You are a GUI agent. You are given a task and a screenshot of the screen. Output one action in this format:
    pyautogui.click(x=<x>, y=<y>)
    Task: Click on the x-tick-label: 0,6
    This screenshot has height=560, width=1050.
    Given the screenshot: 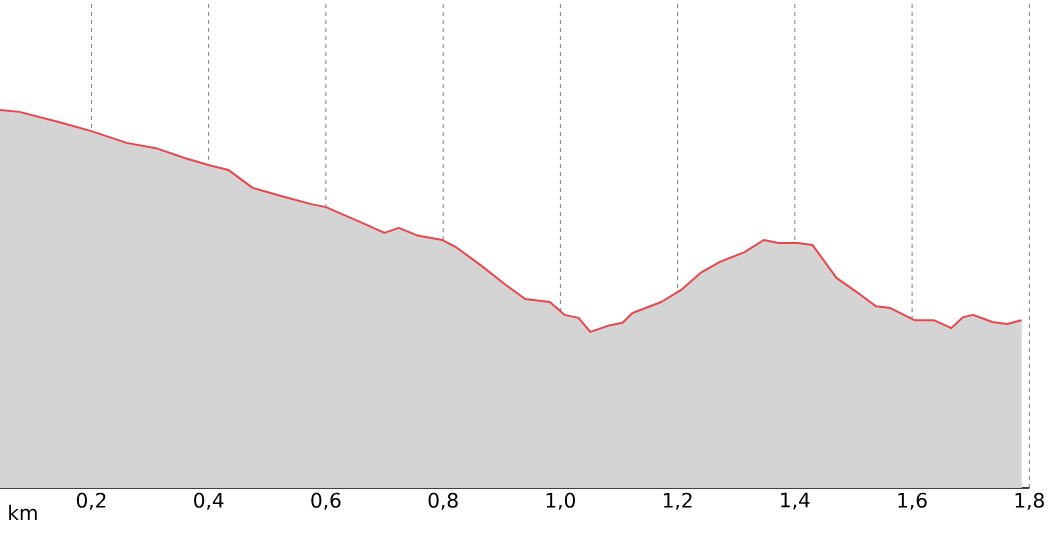 What is the action you would take?
    pyautogui.click(x=326, y=501)
    